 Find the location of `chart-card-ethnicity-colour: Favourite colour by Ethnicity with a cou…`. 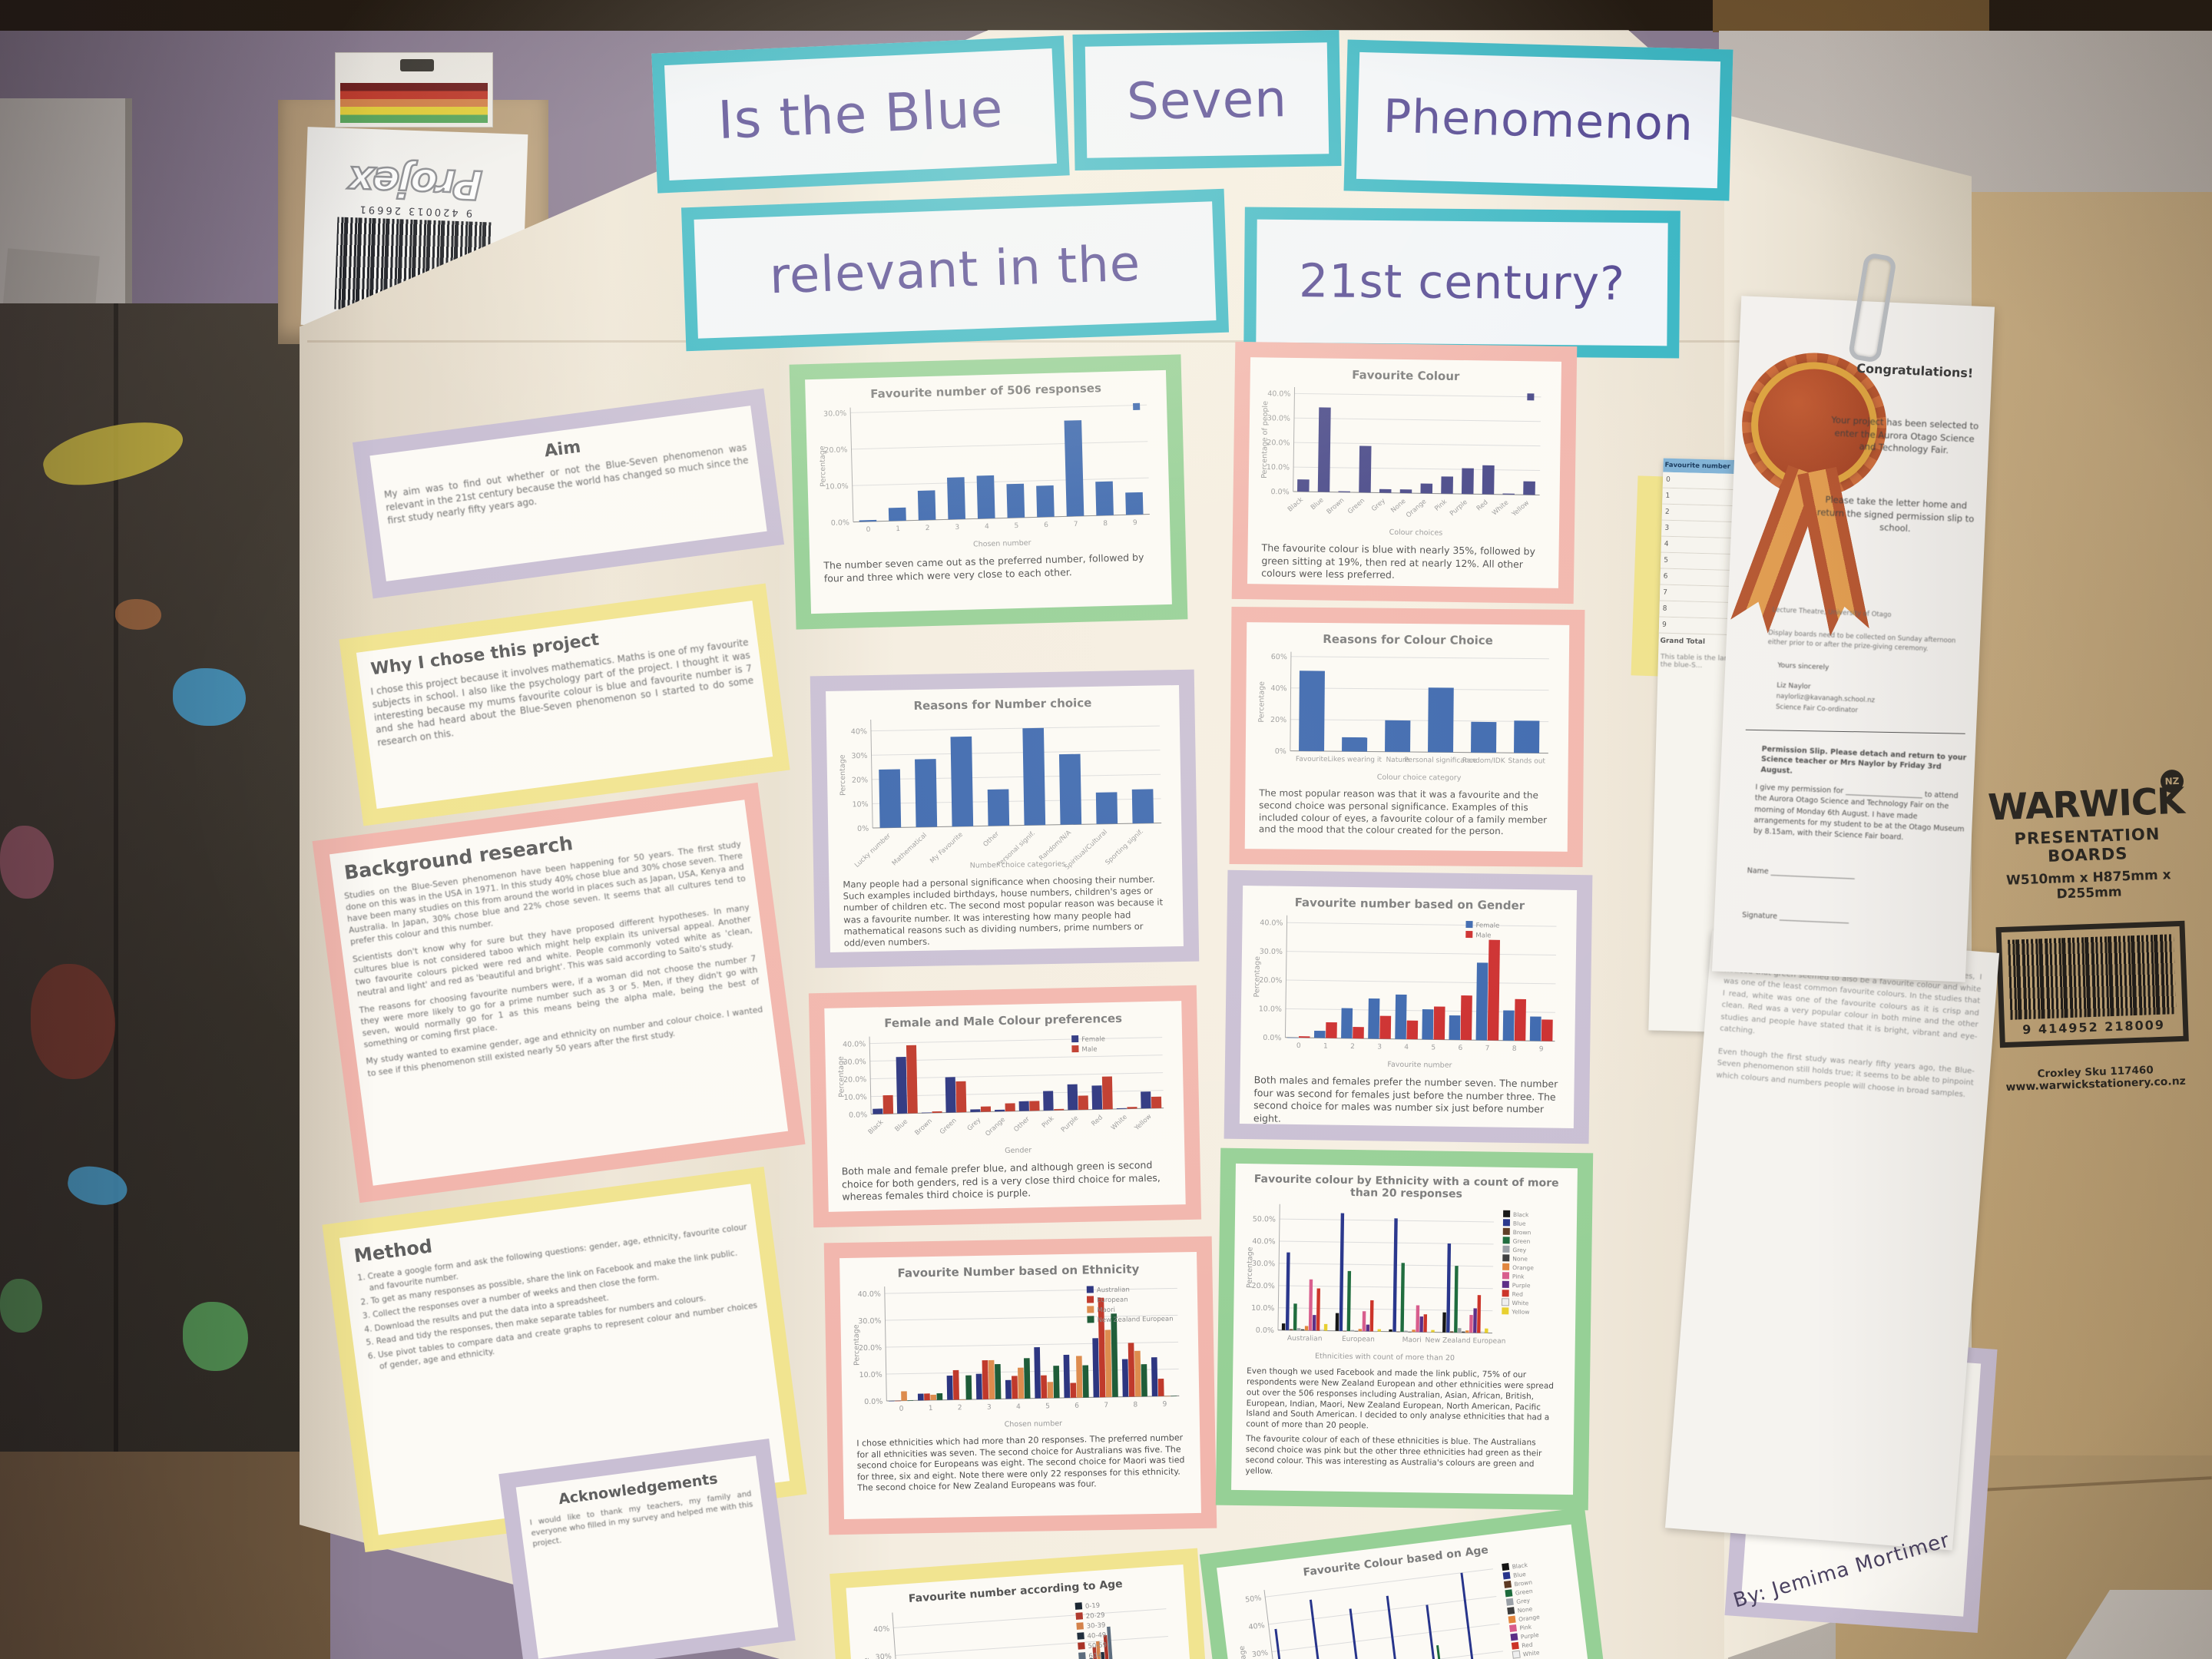

chart-card-ethnicity-colour: Favourite colour by Ethnicity with a cou… is located at coordinates (1404, 1329).